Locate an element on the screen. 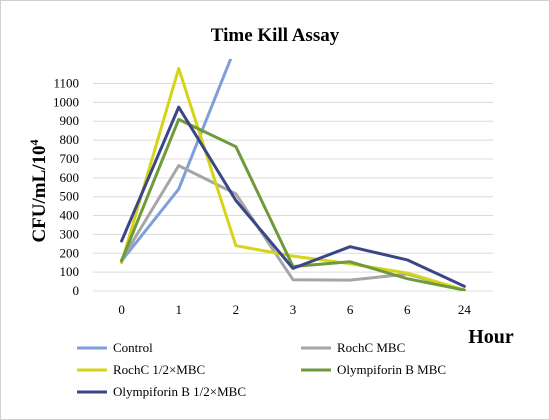 This screenshot has width=550, height=420. y-tick-label: 800 is located at coordinates (70, 139).